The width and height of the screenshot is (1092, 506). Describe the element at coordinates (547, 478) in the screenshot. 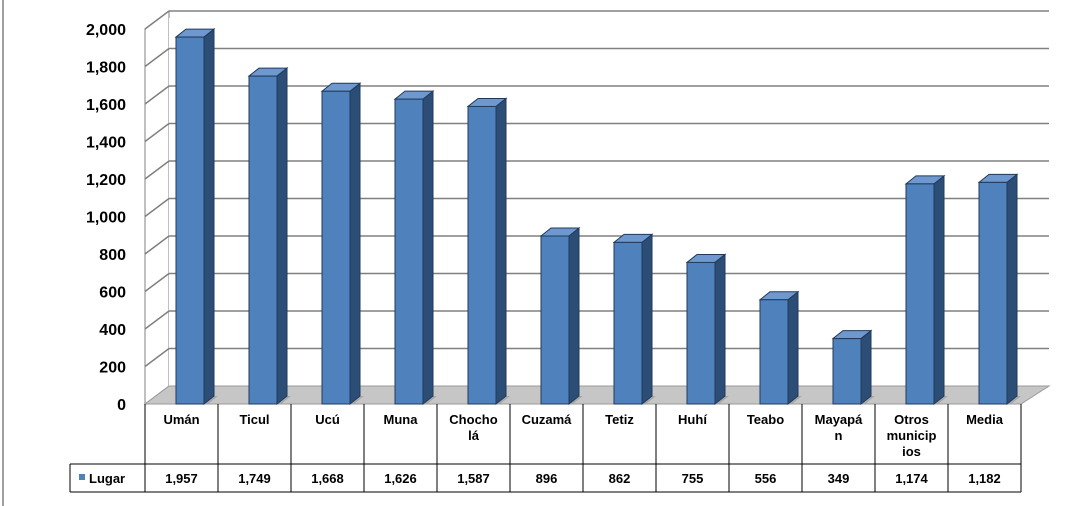

I see `value-label: 896` at that location.